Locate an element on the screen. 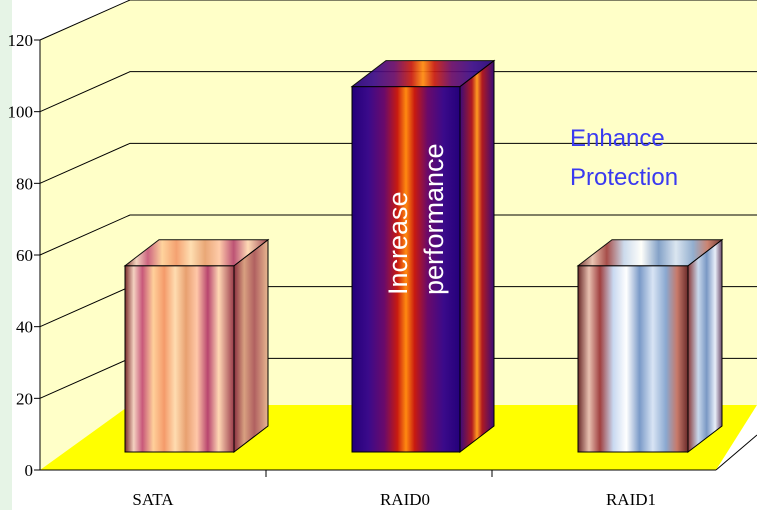 The height and width of the screenshot is (510, 757). y-axis: 0 20 40 60 80 100 120 is located at coordinates (24, 255).